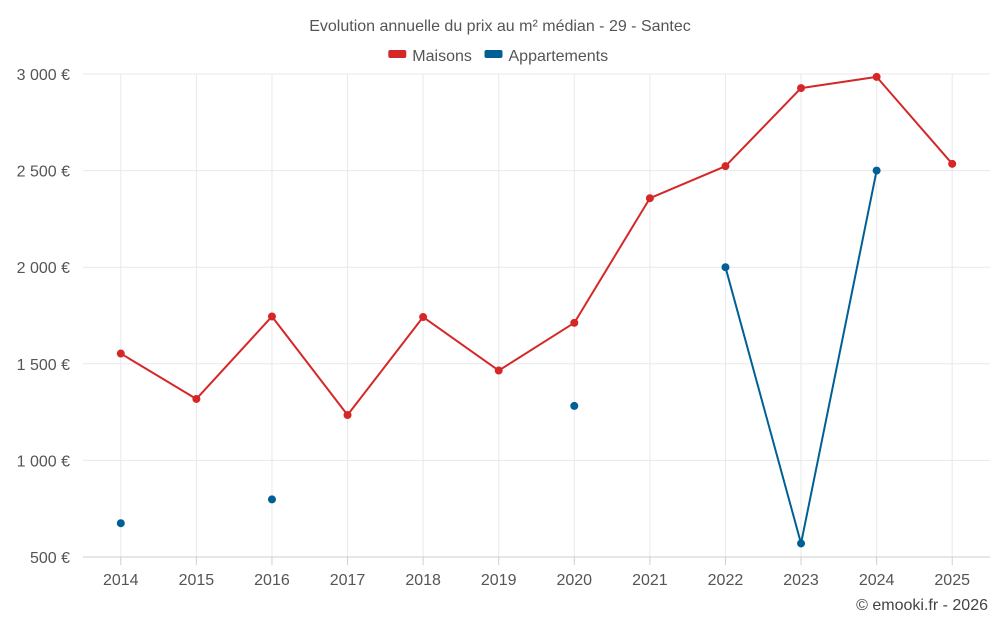 This screenshot has height=625, width=1000. I want to click on legend: Maisons Appartements, so click(498, 56).